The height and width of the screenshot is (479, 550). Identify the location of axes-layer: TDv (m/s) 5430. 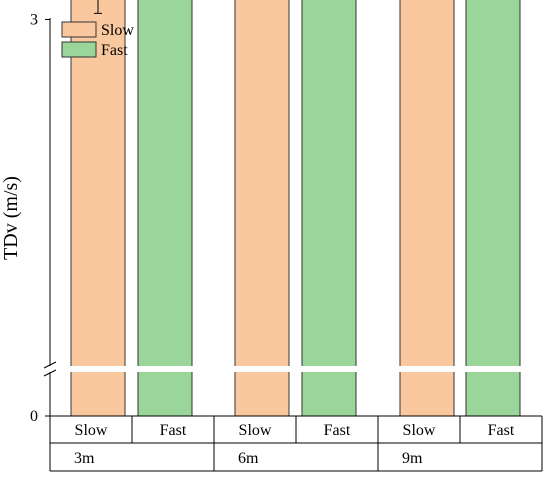
(28, 218).